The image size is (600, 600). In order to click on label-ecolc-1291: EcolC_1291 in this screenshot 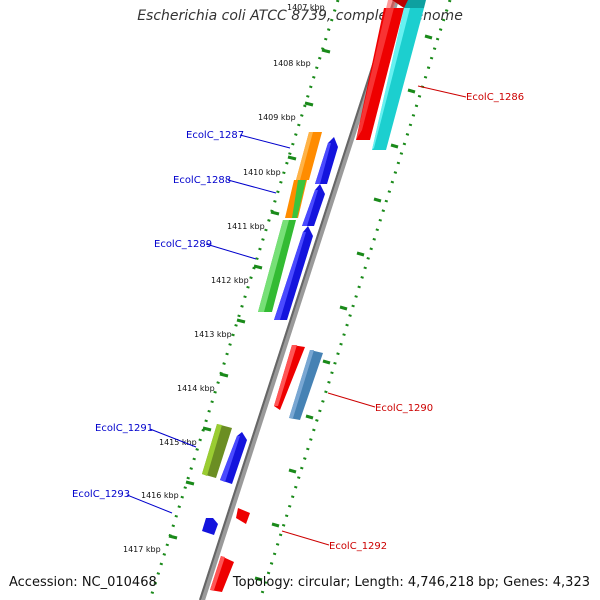, I will do `click(124, 428)`.